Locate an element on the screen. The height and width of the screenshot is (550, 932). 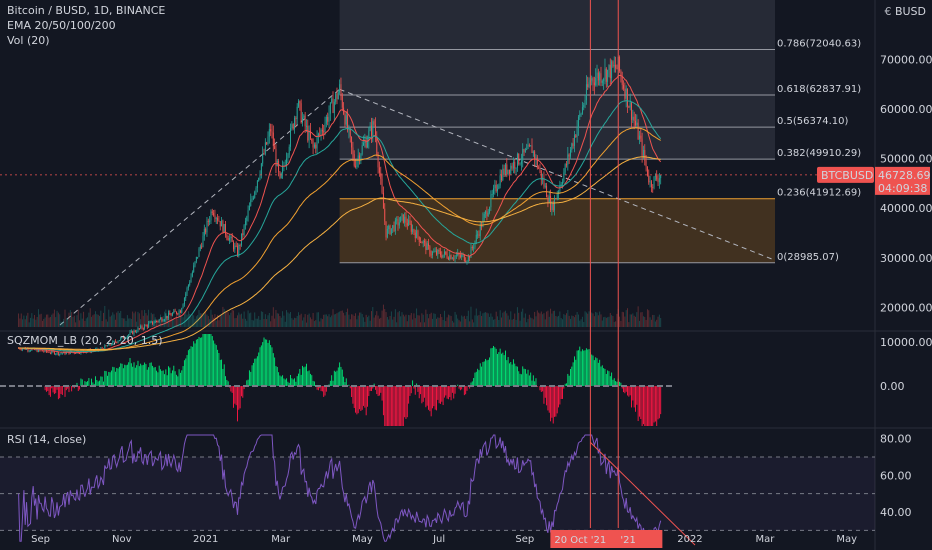
rsi-label: RSI (14, close) is located at coordinates (47, 439).